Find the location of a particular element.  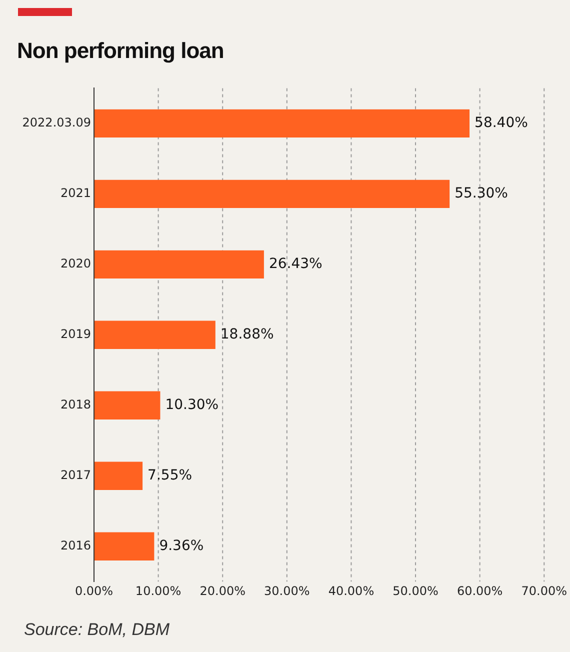

data-label: 26.43% is located at coordinates (295, 264).